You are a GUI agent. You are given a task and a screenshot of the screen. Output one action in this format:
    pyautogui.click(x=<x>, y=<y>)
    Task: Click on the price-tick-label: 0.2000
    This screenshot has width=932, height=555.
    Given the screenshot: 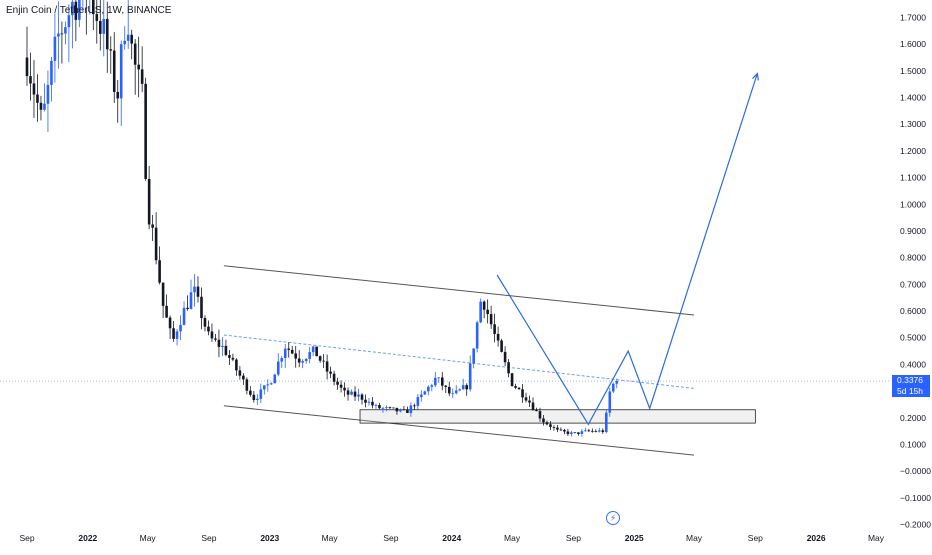 What is the action you would take?
    pyautogui.click(x=913, y=418)
    